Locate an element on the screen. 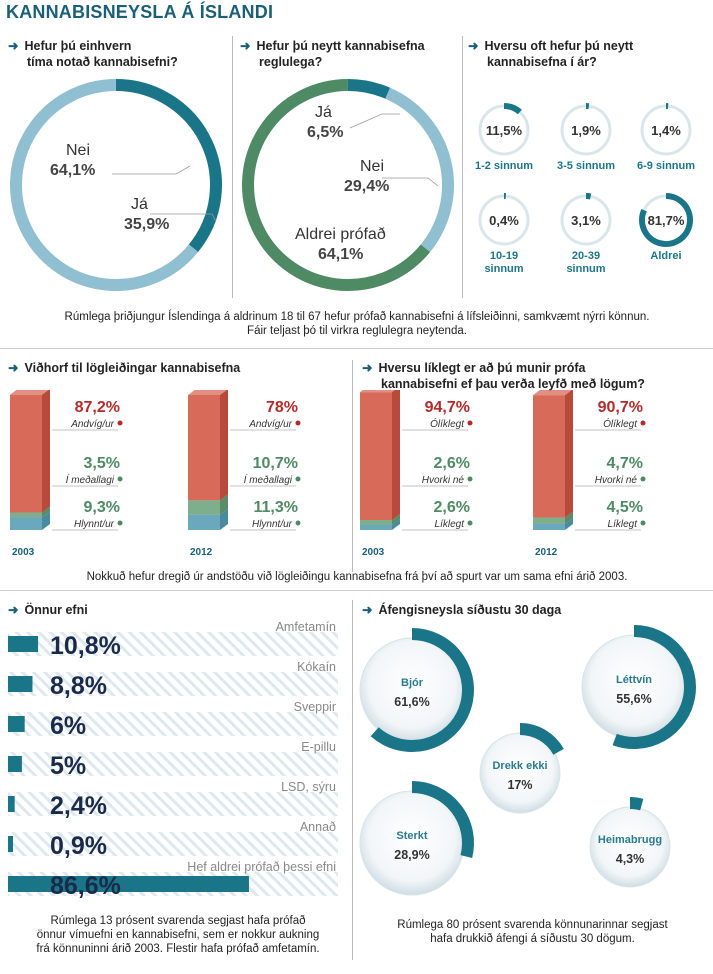  bubble-value-label: 61,6% is located at coordinates (411, 702).